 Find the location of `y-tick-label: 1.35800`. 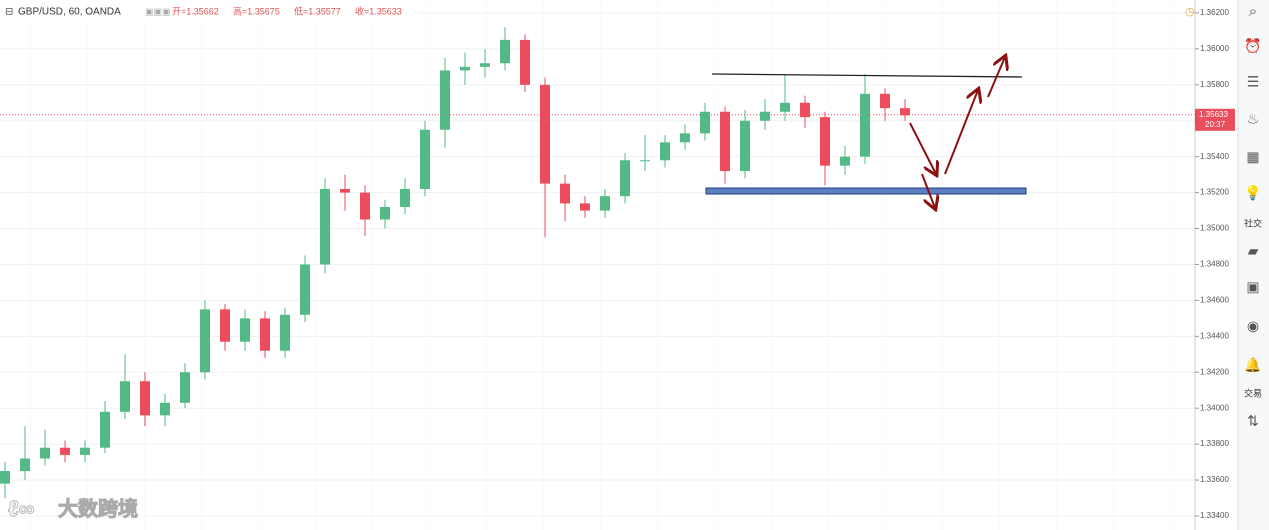

y-tick-label: 1.35800 is located at coordinates (1214, 84).